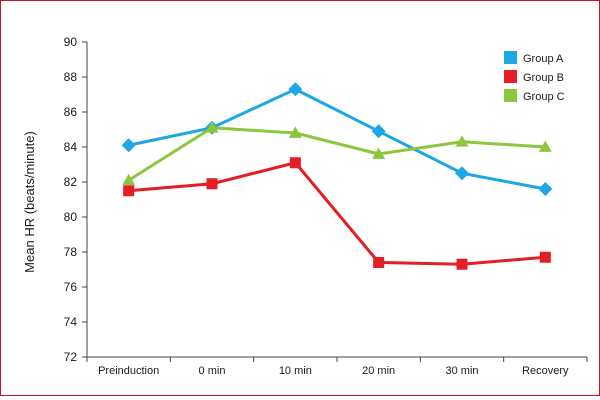  What do you see at coordinates (461, 371) in the screenshot?
I see `x-tick-label: 30 min` at bounding box center [461, 371].